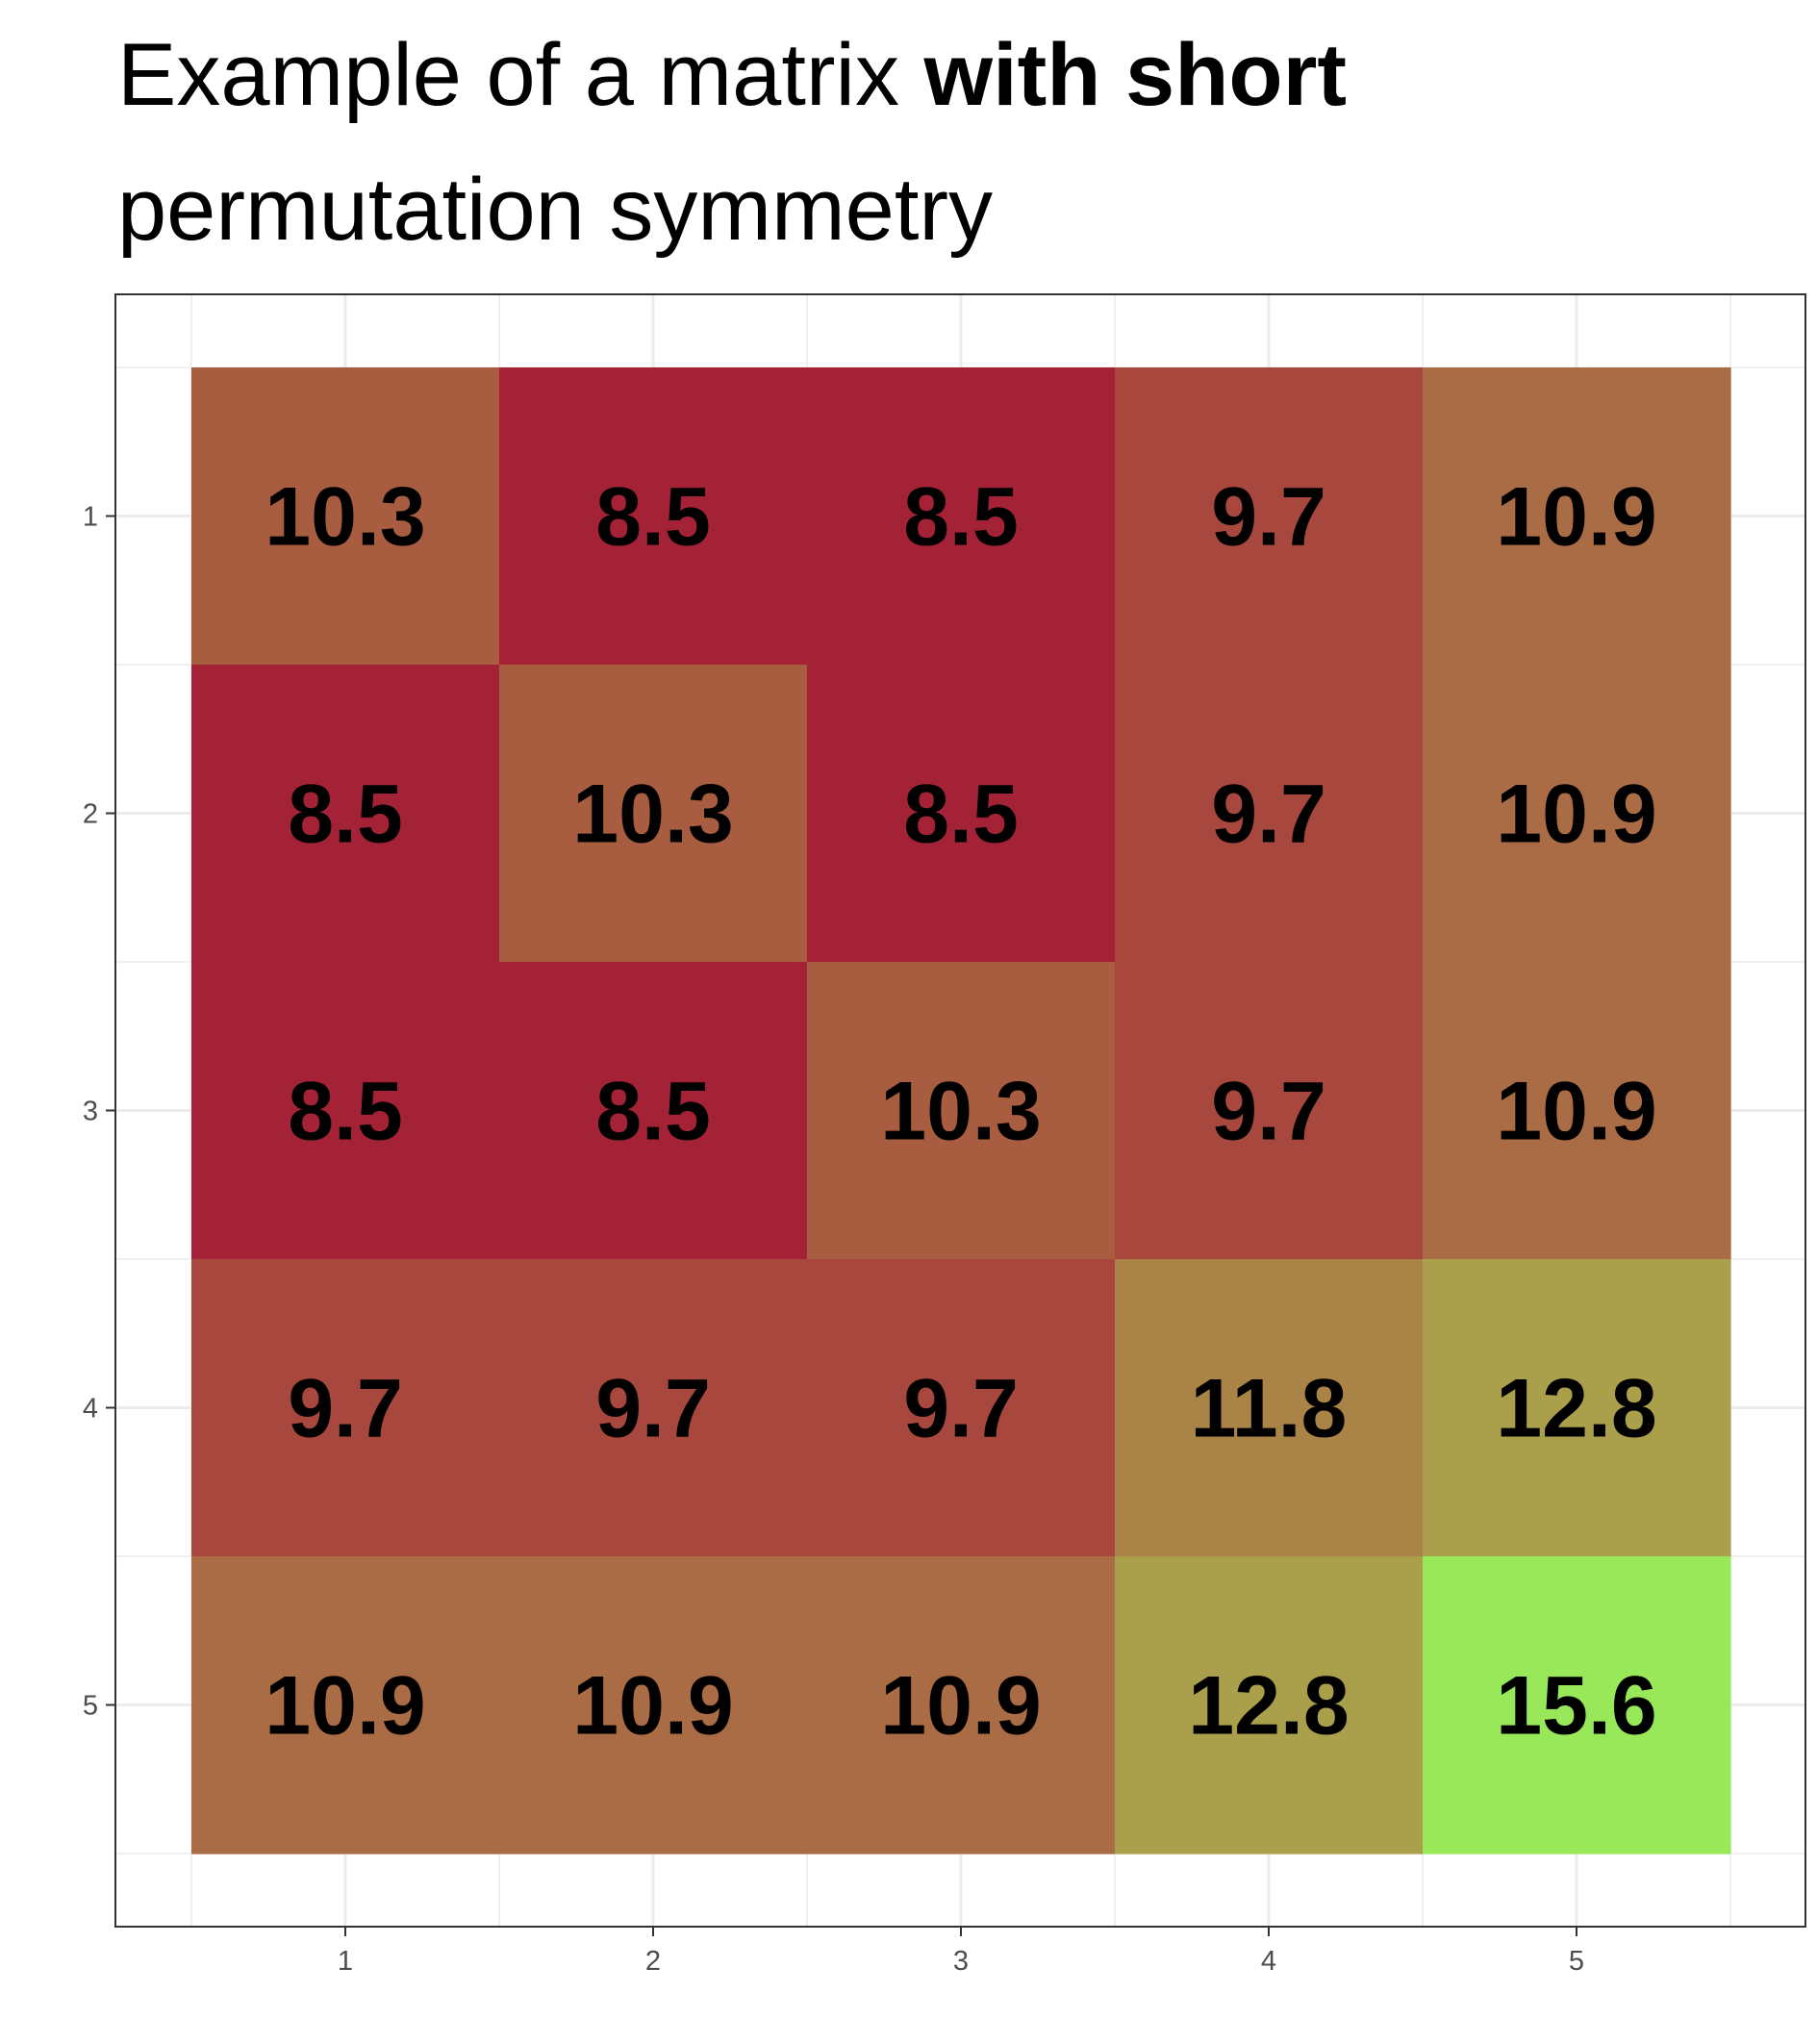 The width and height of the screenshot is (1817, 2044). What do you see at coordinates (90, 1112) in the screenshot?
I see `y-tick-label: 3` at bounding box center [90, 1112].